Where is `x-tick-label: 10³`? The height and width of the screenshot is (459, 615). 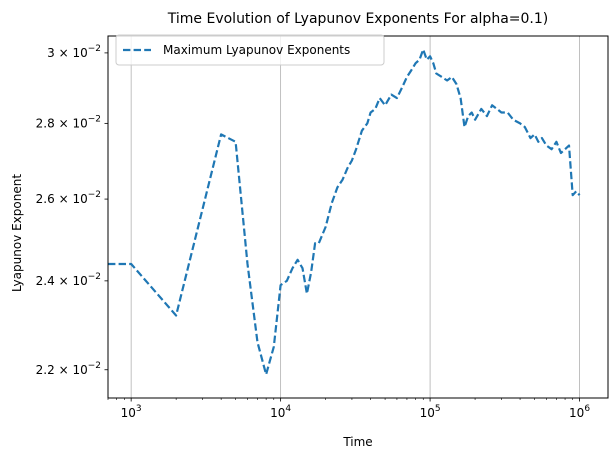 x-tick-label: 10³ is located at coordinates (131, 412).